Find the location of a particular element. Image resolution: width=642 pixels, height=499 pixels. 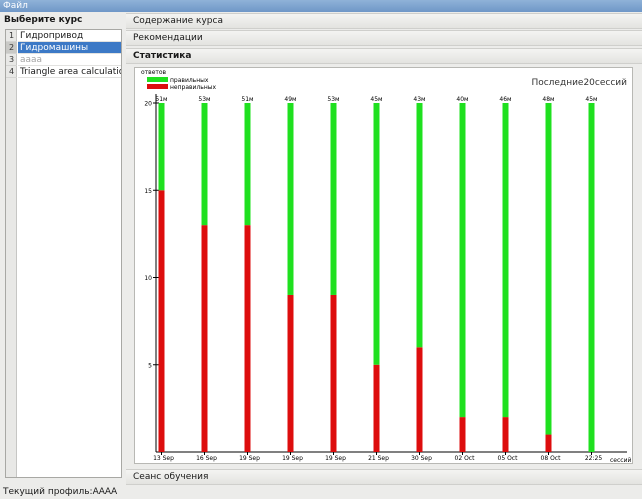

x-tick-label: 05 Oct is located at coordinates (508, 458).